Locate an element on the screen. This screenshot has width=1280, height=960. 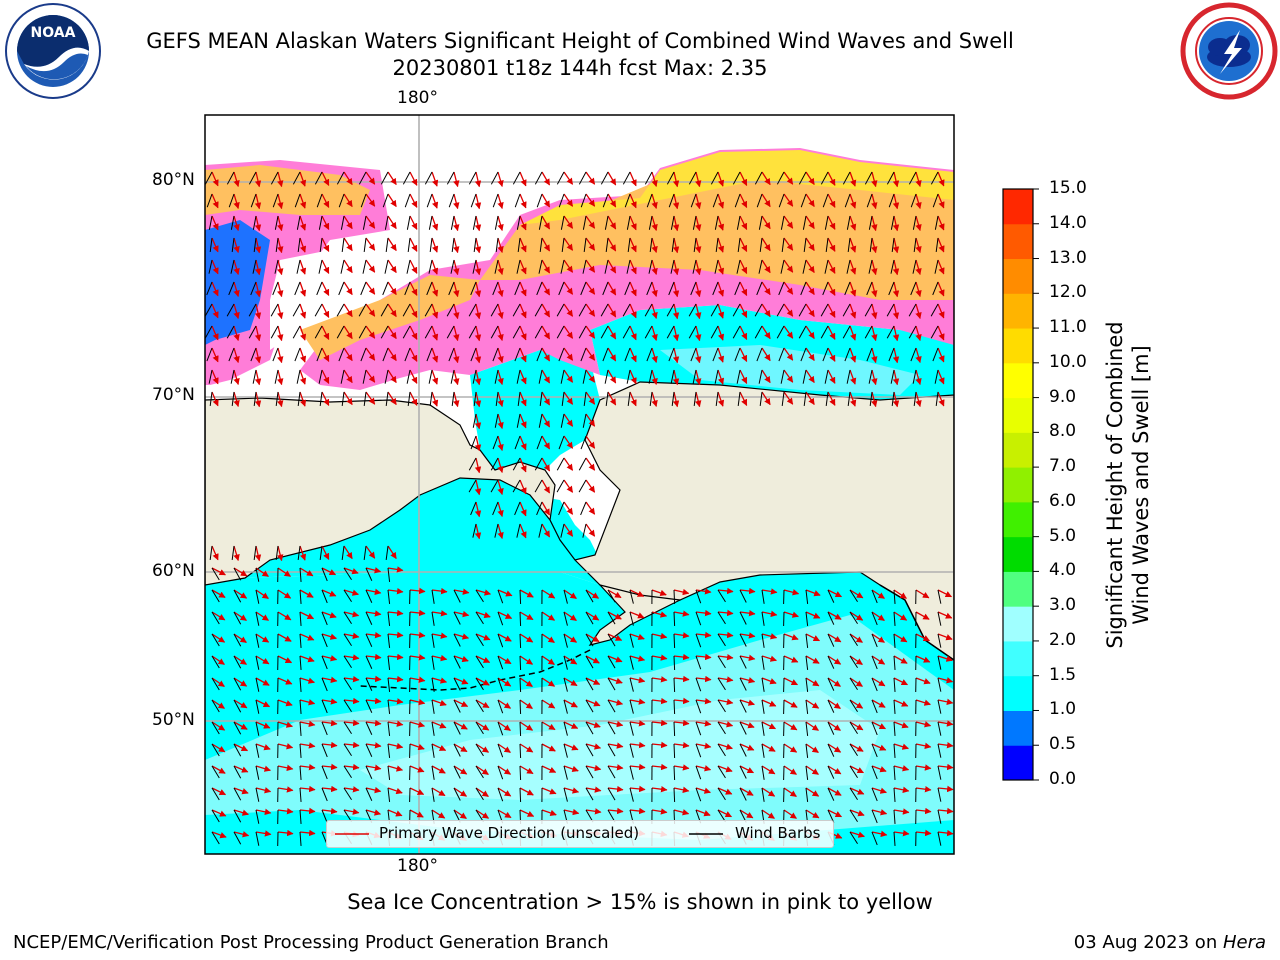
colorbar-segment is located at coordinates (1018, 519).